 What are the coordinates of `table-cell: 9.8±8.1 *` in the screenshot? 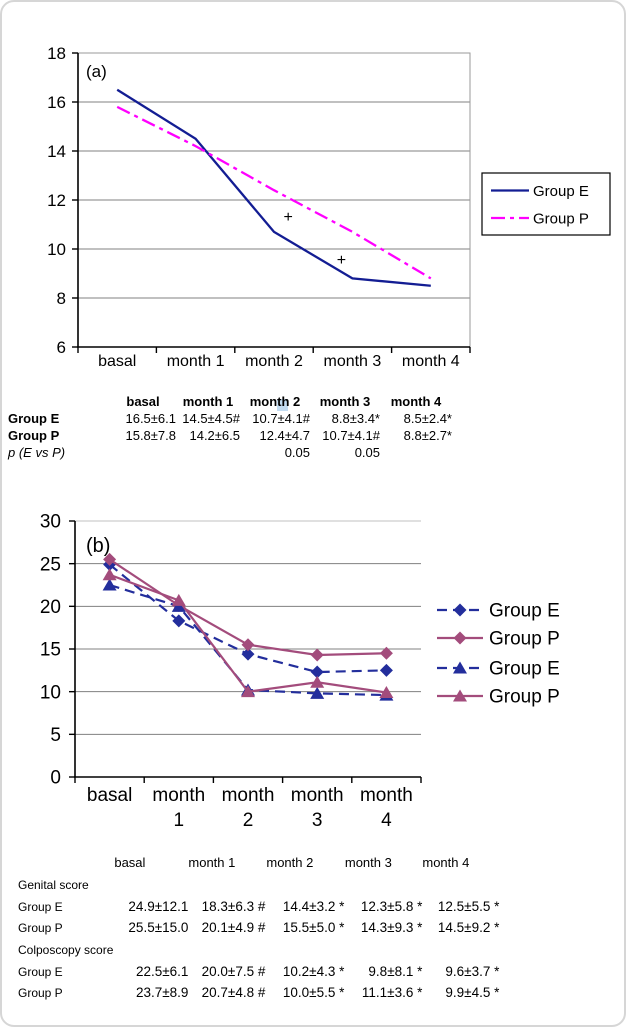 It's located at (395, 971).